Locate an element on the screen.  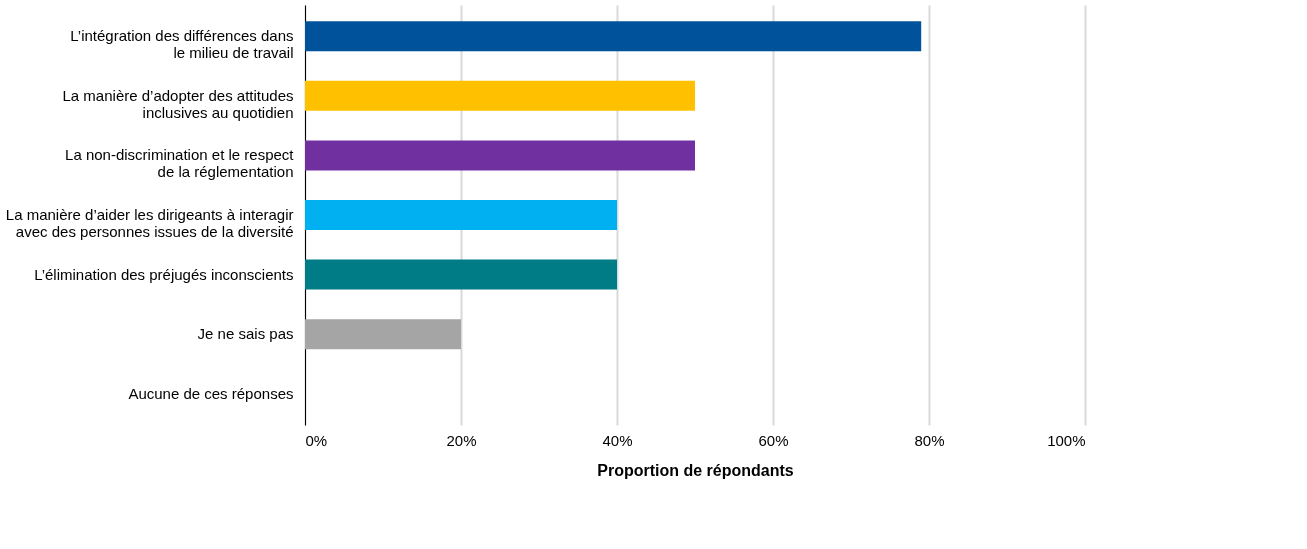
x-tick-label: 40% is located at coordinates (617, 440).